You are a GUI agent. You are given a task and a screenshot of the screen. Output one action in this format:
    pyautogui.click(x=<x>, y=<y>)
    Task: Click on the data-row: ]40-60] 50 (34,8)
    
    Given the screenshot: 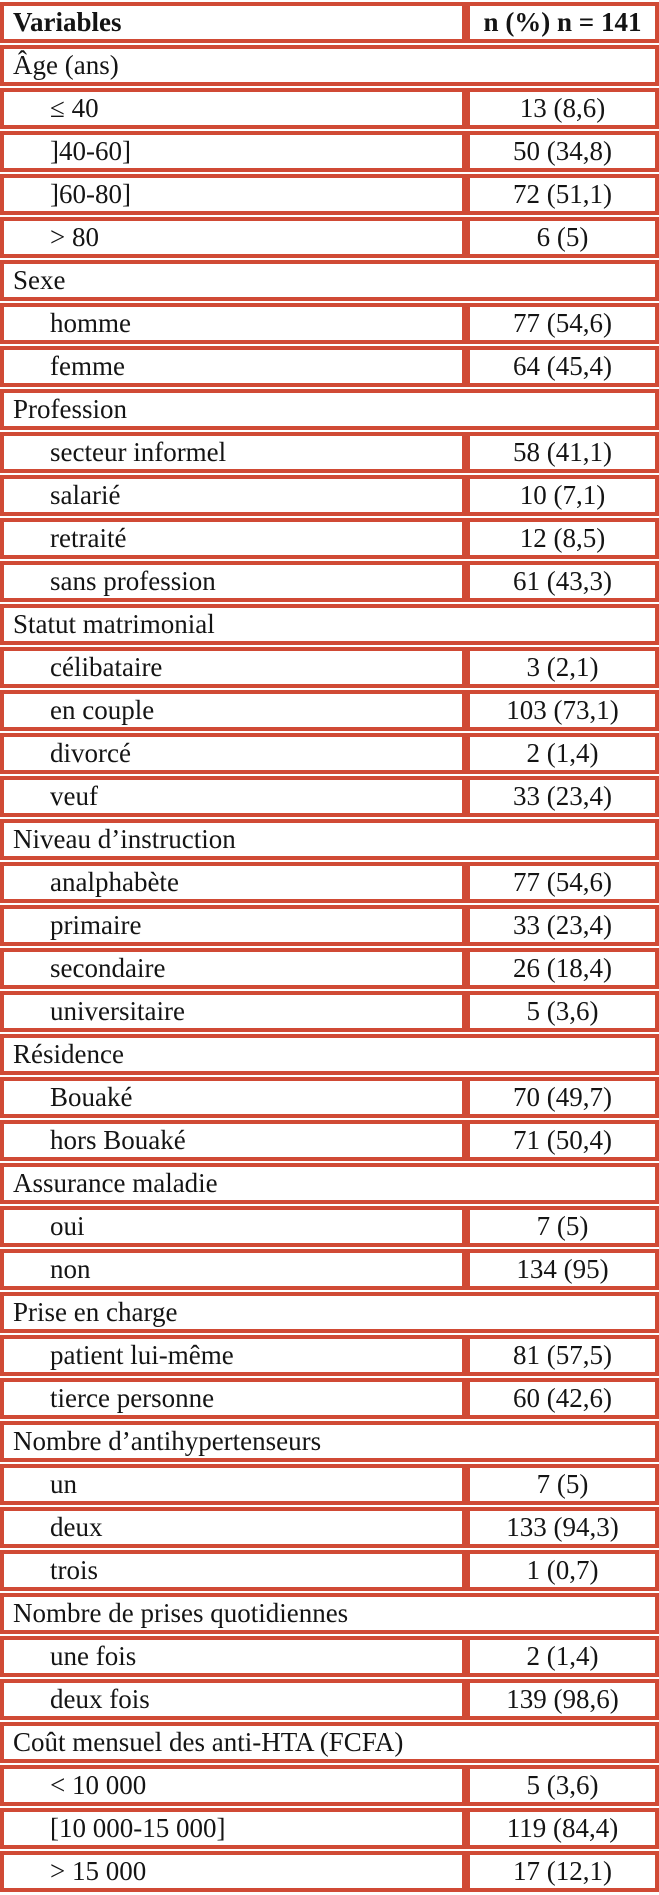 What is the action you would take?
    pyautogui.click(x=329, y=151)
    